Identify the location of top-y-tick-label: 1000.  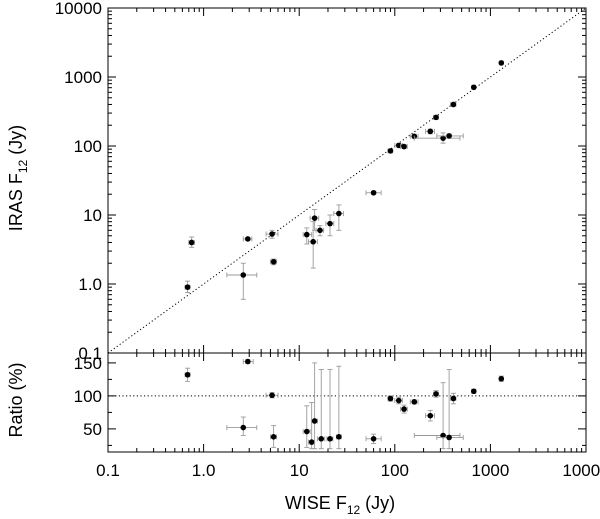
(83, 77).